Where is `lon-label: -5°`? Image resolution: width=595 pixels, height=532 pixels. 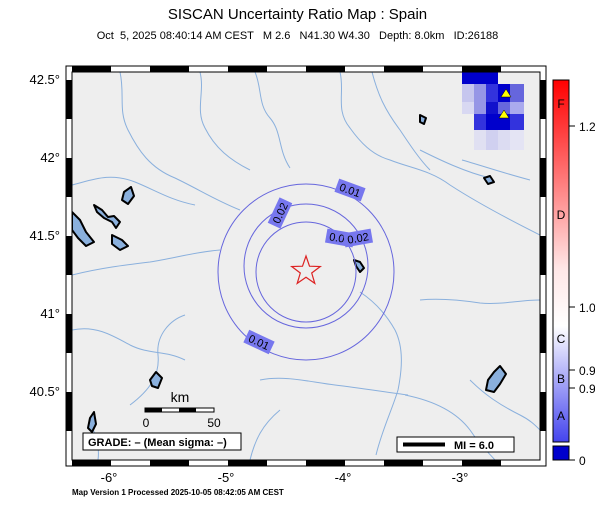
lon-label: -5° is located at coordinates (226, 477).